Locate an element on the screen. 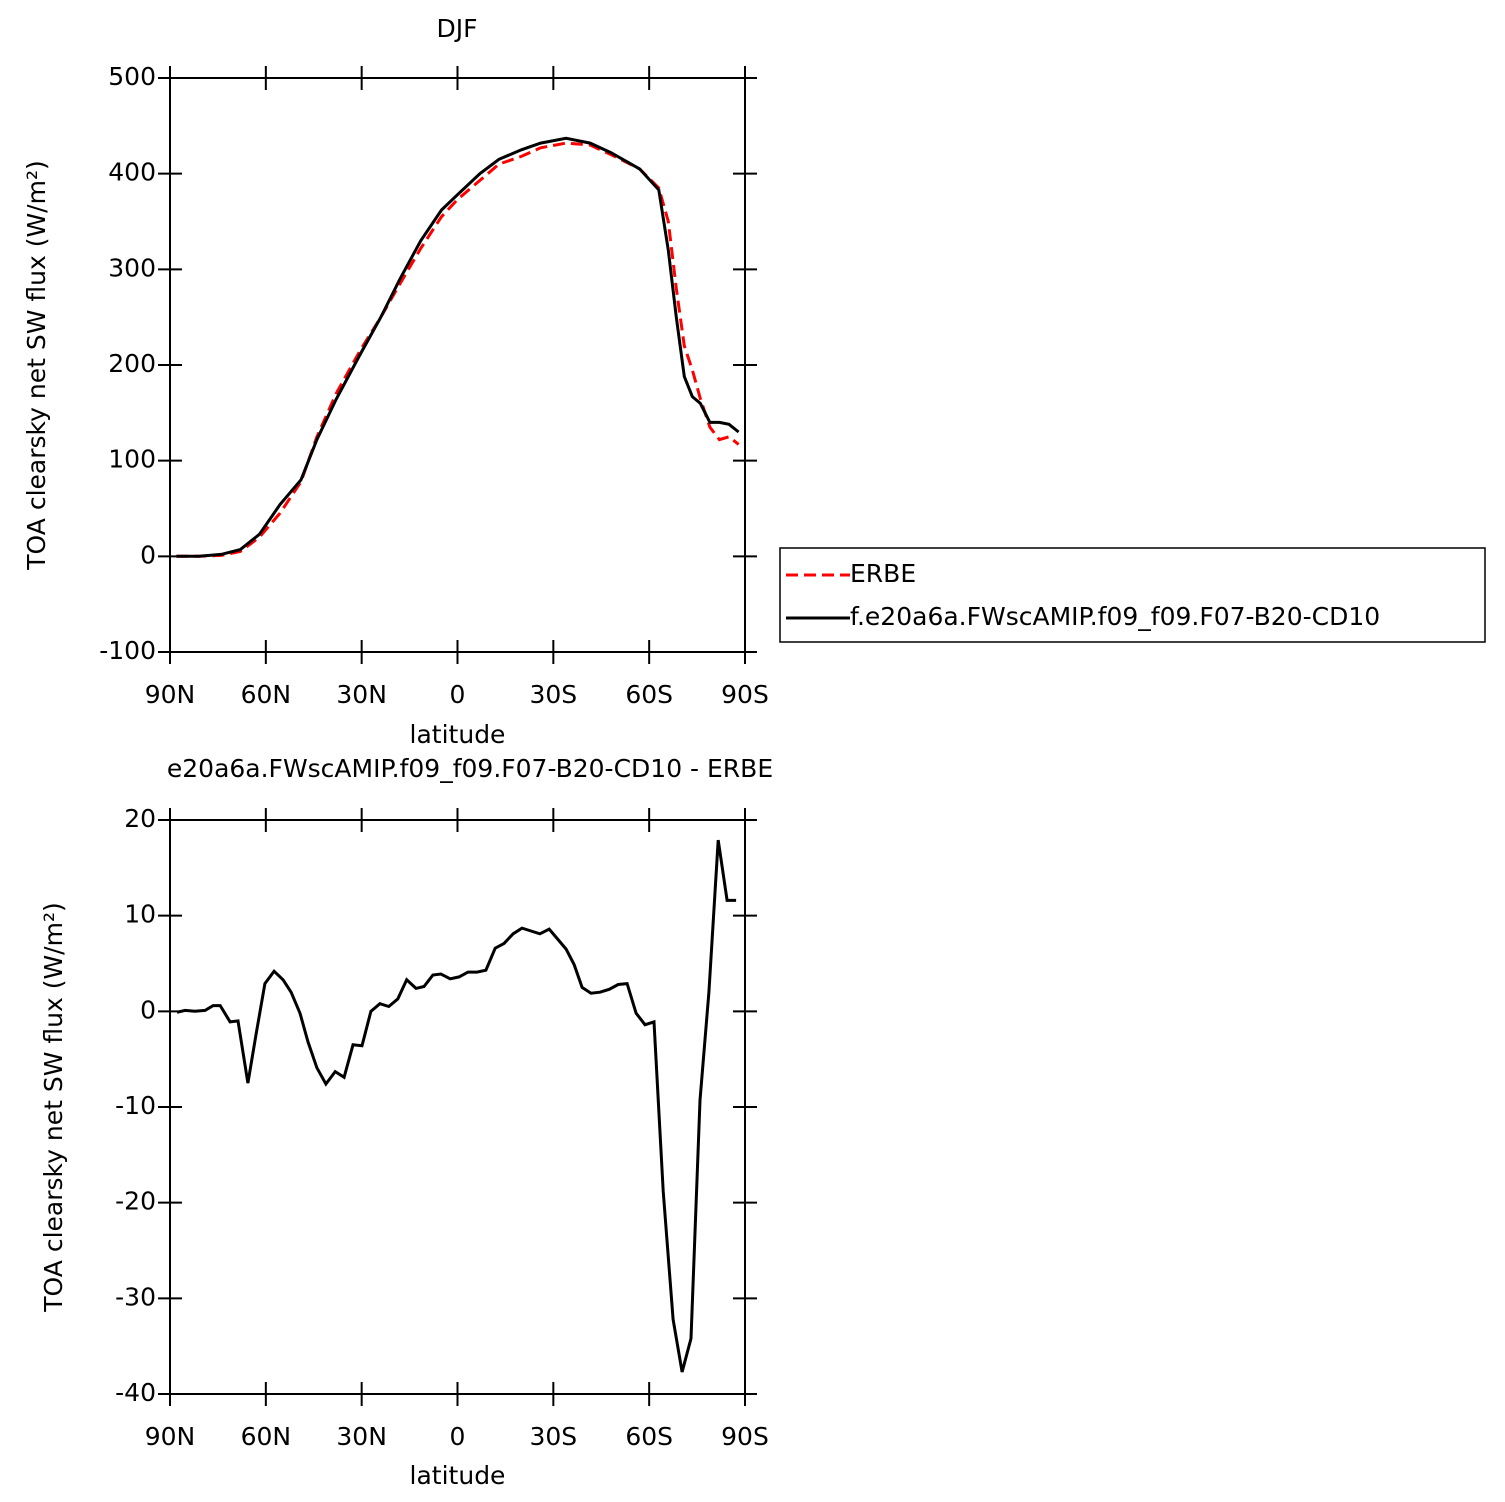  legend-label: ERBE is located at coordinates (883, 573).